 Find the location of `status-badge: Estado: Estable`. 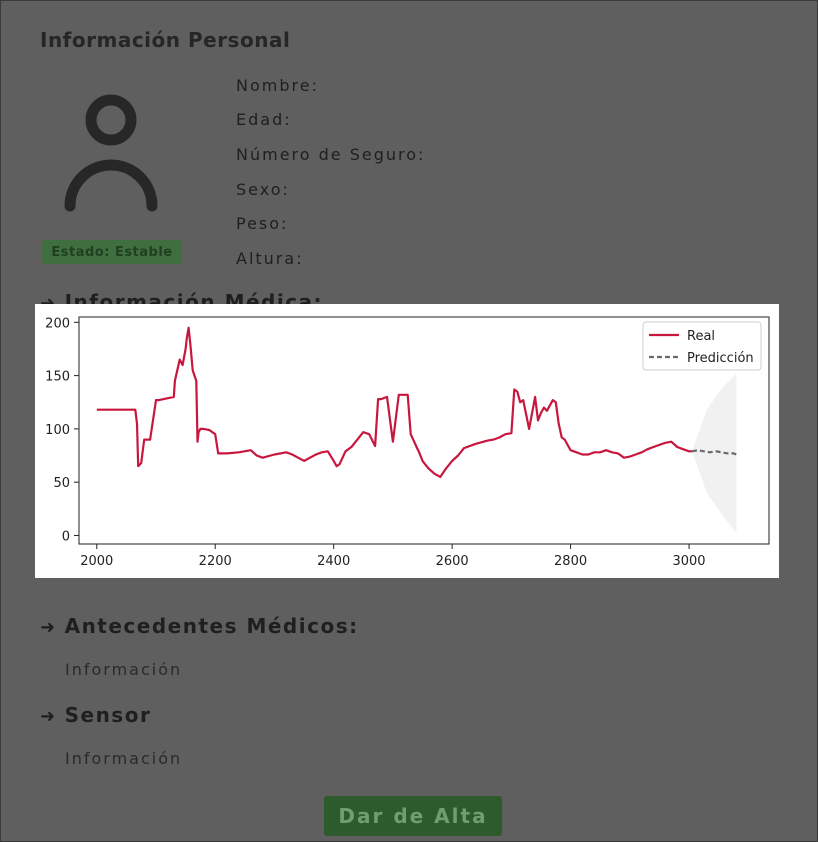

status-badge: Estado: Estable is located at coordinates (112, 252).